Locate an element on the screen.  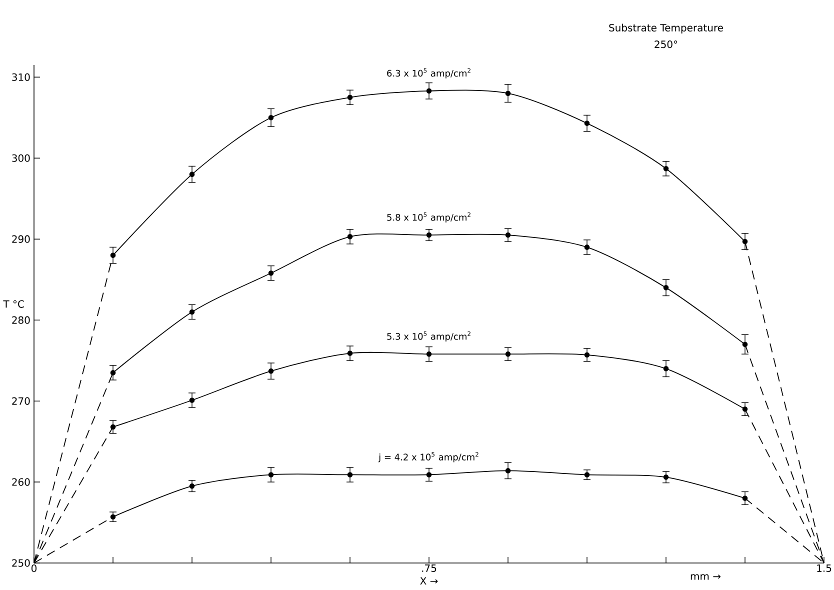
y-axis-title: T °C is located at coordinates (13, 304).